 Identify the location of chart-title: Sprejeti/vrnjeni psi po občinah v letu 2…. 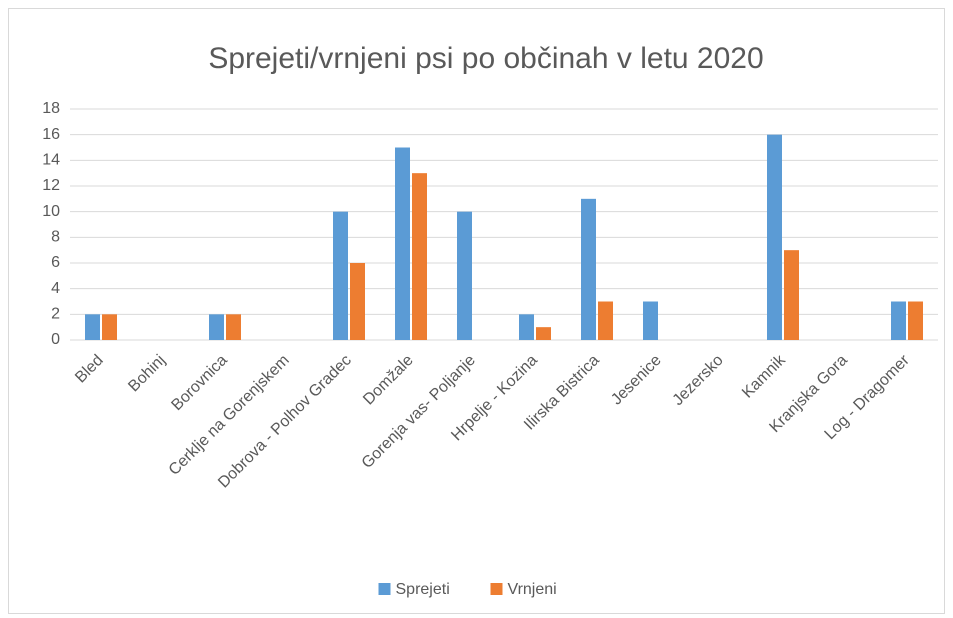
(485, 58).